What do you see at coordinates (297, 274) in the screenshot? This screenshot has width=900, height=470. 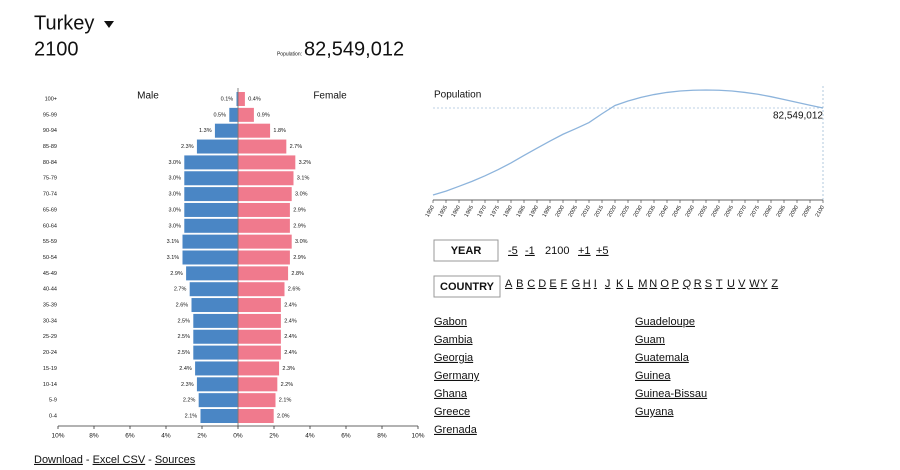 I see `female-value-label: 2.8%` at bounding box center [297, 274].